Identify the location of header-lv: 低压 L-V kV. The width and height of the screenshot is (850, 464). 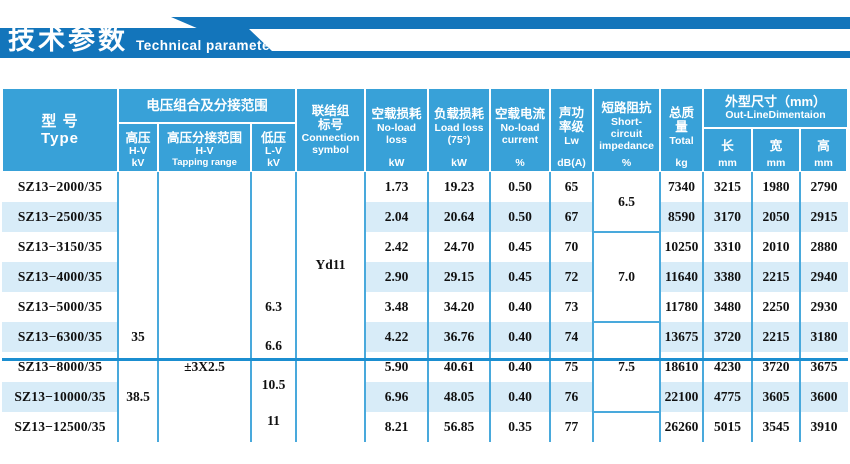
(273, 147).